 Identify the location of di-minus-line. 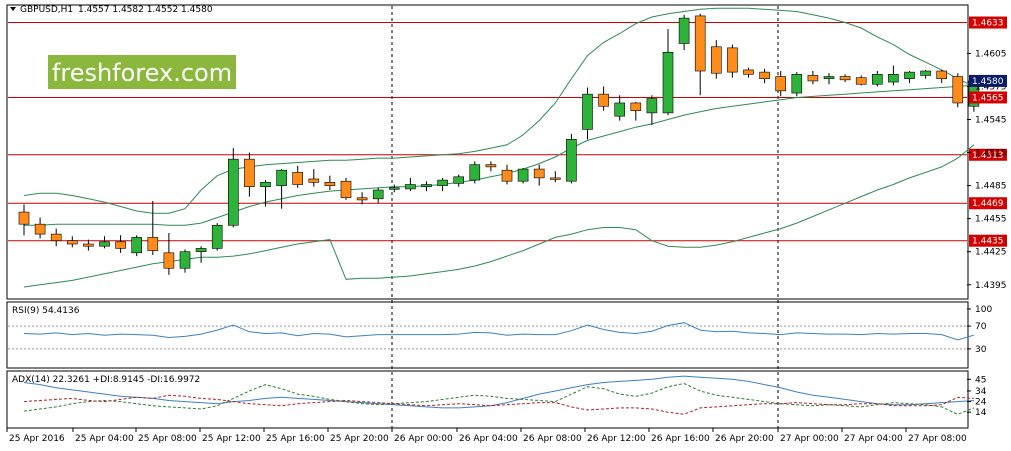
(498, 404).